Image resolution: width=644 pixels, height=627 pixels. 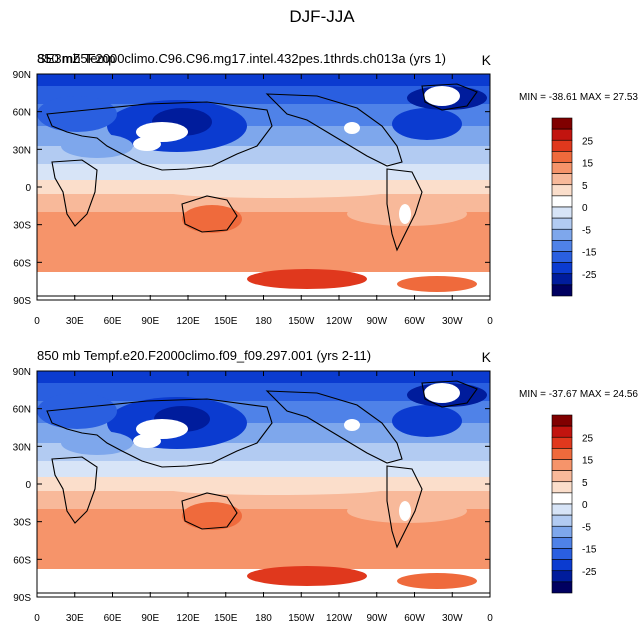 What do you see at coordinates (487, 60) in the screenshot?
I see `panel-1-units: K` at bounding box center [487, 60].